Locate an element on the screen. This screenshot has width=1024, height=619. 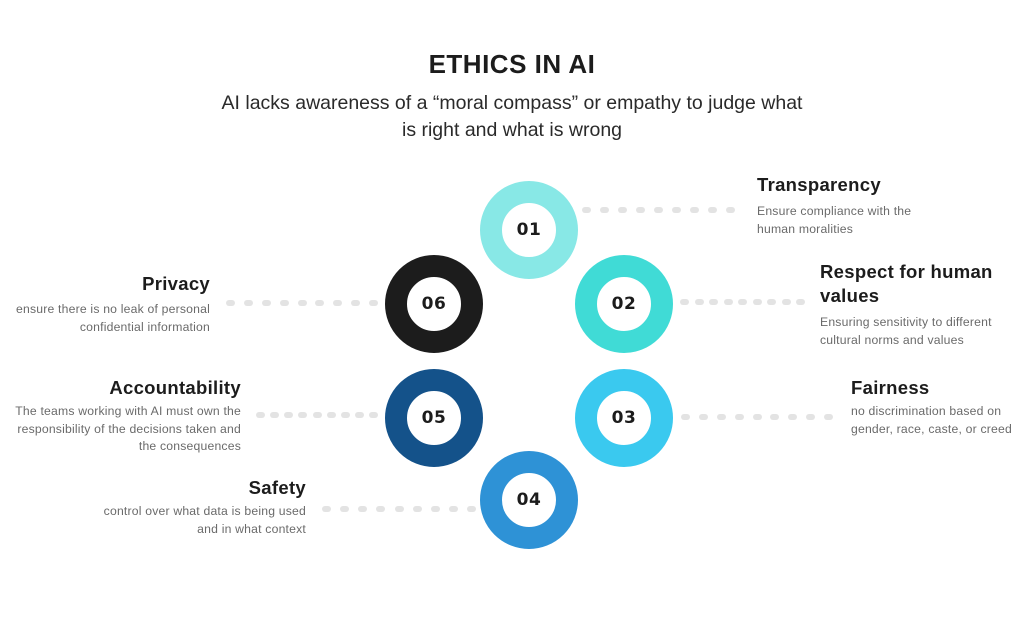
ring-06: 06 is located at coordinates (434, 304).